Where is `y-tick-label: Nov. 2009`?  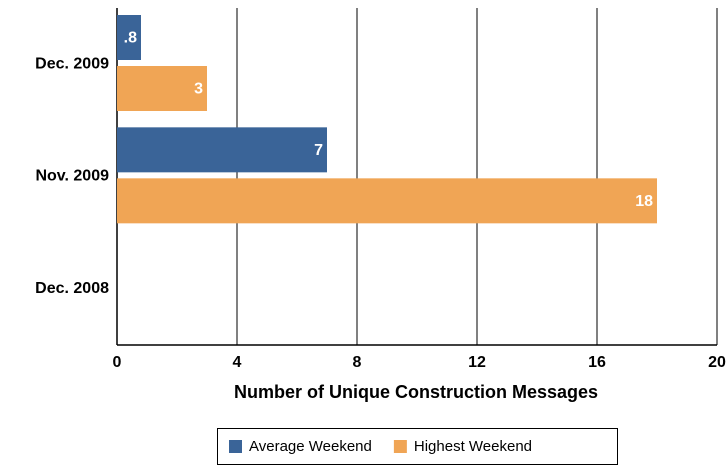 y-tick-label: Nov. 2009 is located at coordinates (72, 176).